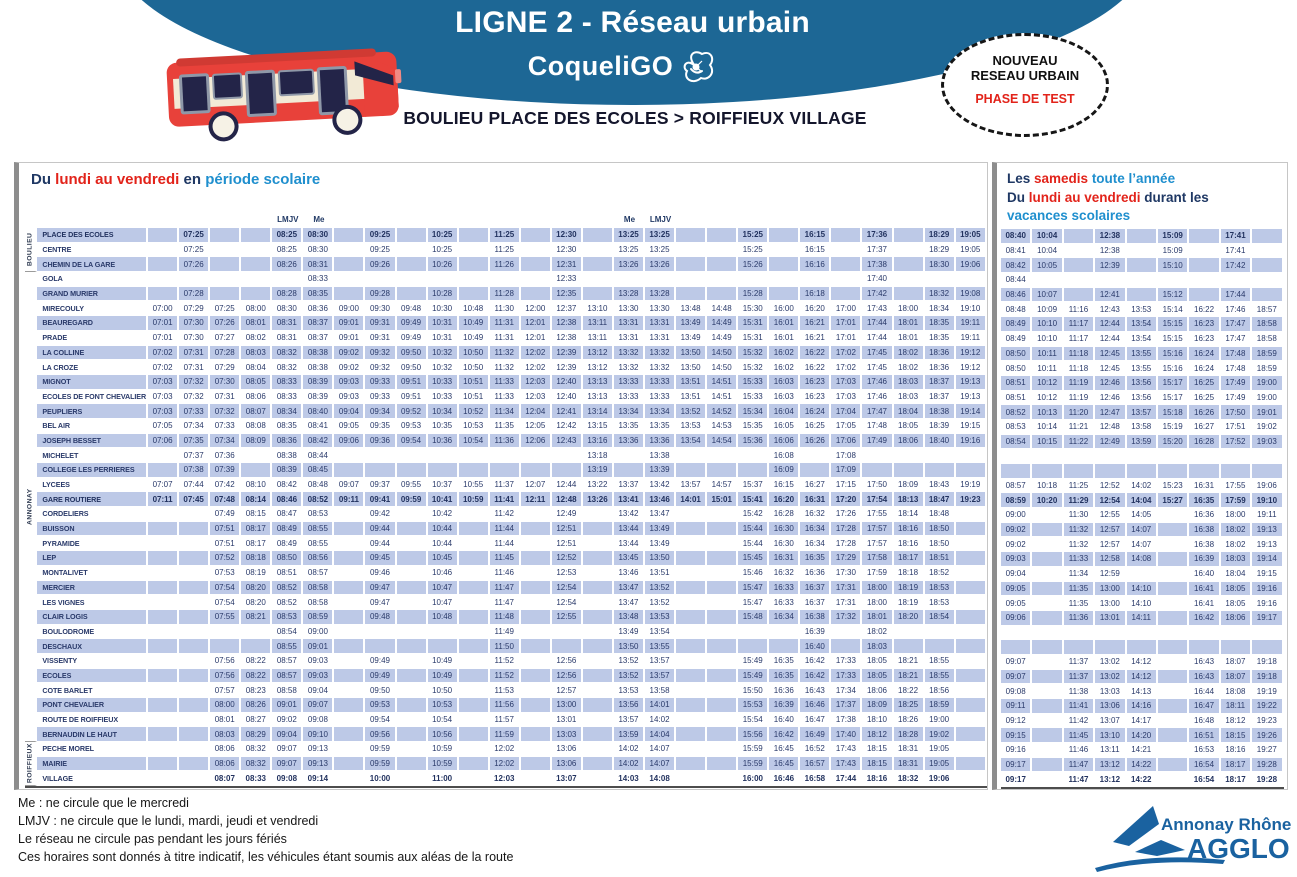 The width and height of the screenshot is (1297, 877). Describe the element at coordinates (1111, 486) in the screenshot. I see `time-cell: 12:52` at that location.